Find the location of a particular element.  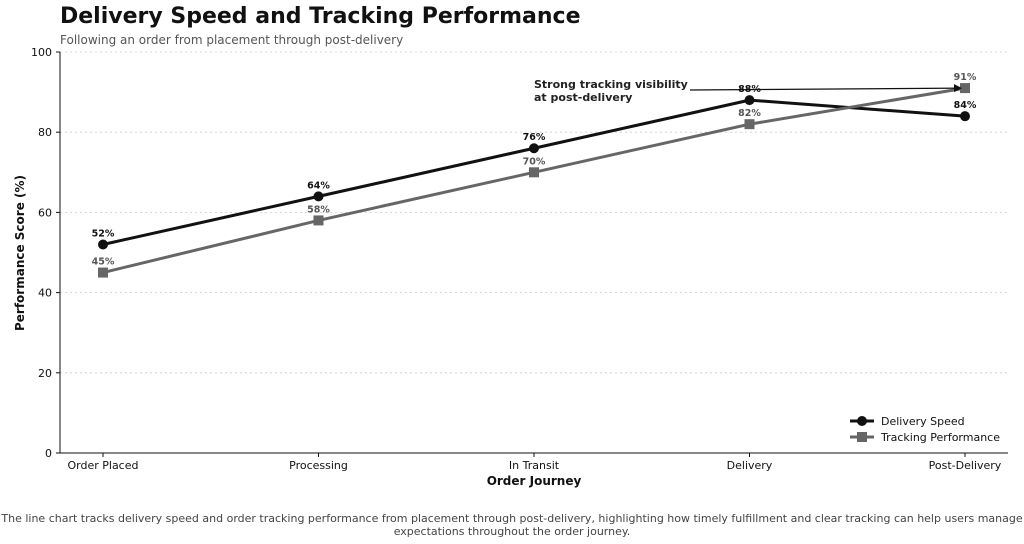

x-axis-label: Order Journey is located at coordinates (534, 481).